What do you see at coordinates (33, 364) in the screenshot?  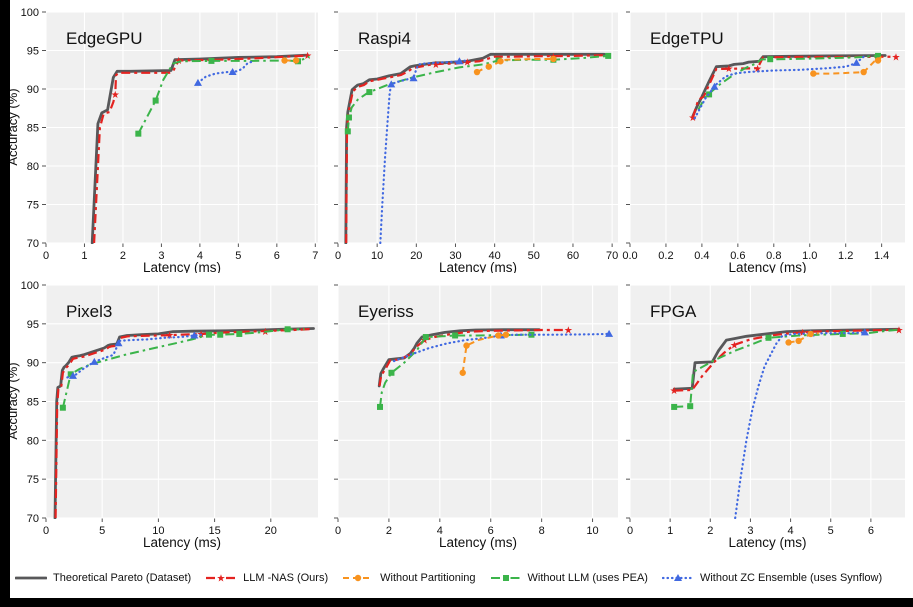 I see `y-tick-label: 90` at bounding box center [33, 364].